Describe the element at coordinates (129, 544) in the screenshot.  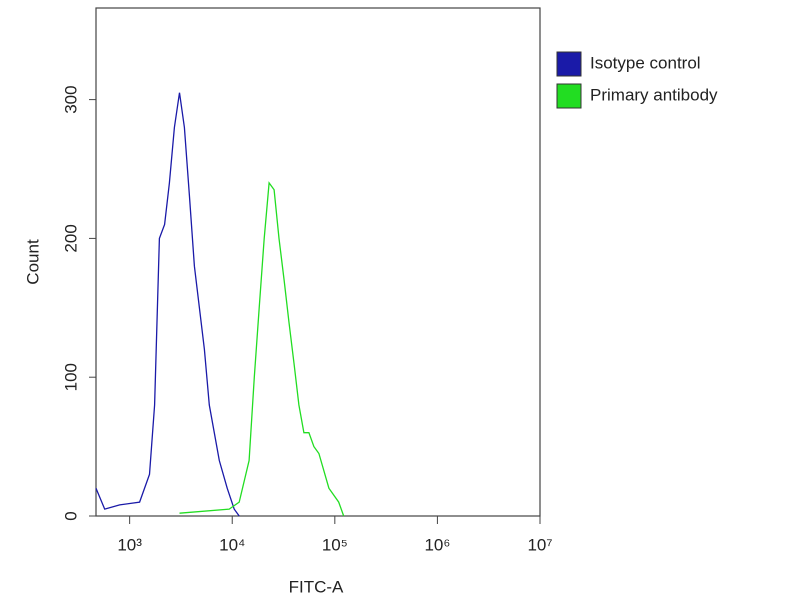
I see `x-tick-label: 10³` at that location.